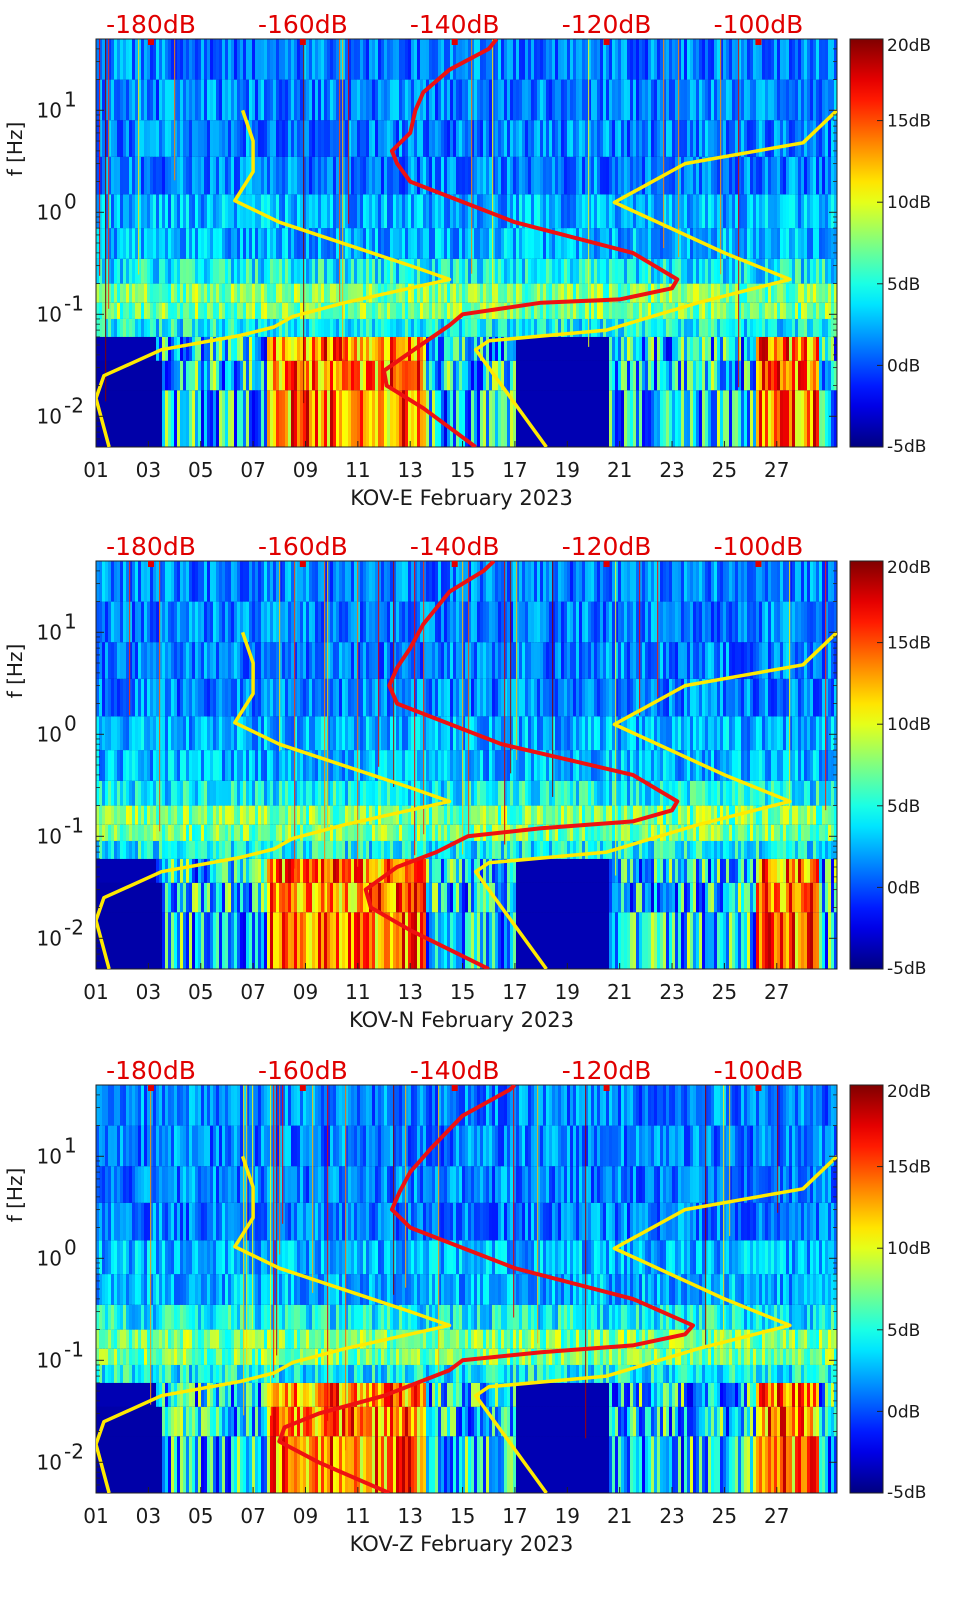  I want to click on top-axis-label: -160dB, so click(303, 546).